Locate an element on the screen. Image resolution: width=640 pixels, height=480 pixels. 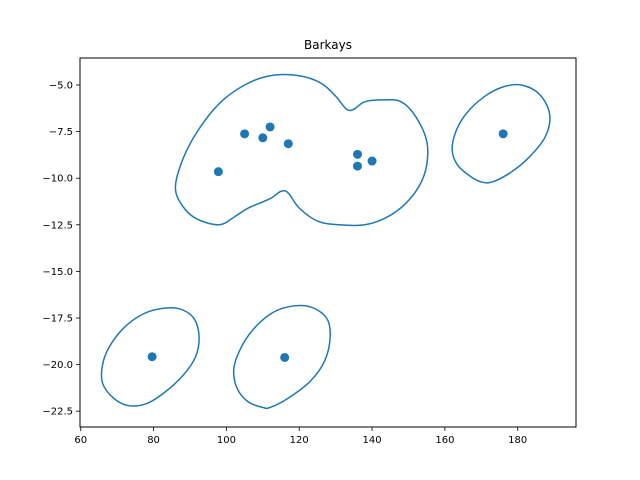
y-tick-label-1: −7.5 is located at coordinates (61, 132).